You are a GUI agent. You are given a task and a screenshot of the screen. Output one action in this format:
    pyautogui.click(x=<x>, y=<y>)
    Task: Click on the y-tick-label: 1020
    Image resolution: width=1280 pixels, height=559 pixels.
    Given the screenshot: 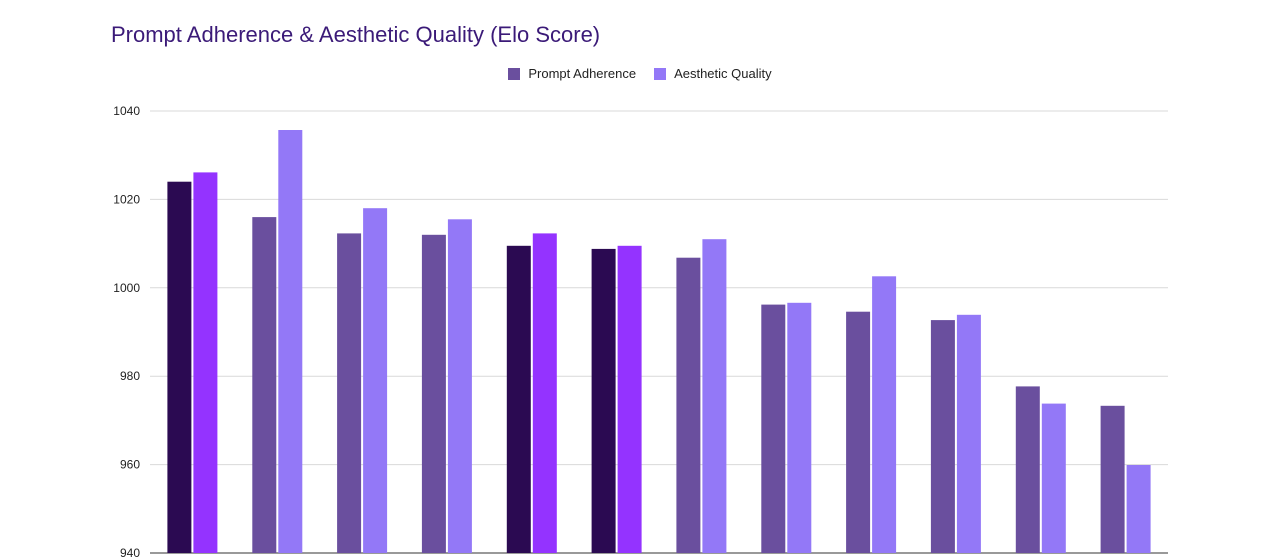 What is the action you would take?
    pyautogui.click(x=126, y=199)
    